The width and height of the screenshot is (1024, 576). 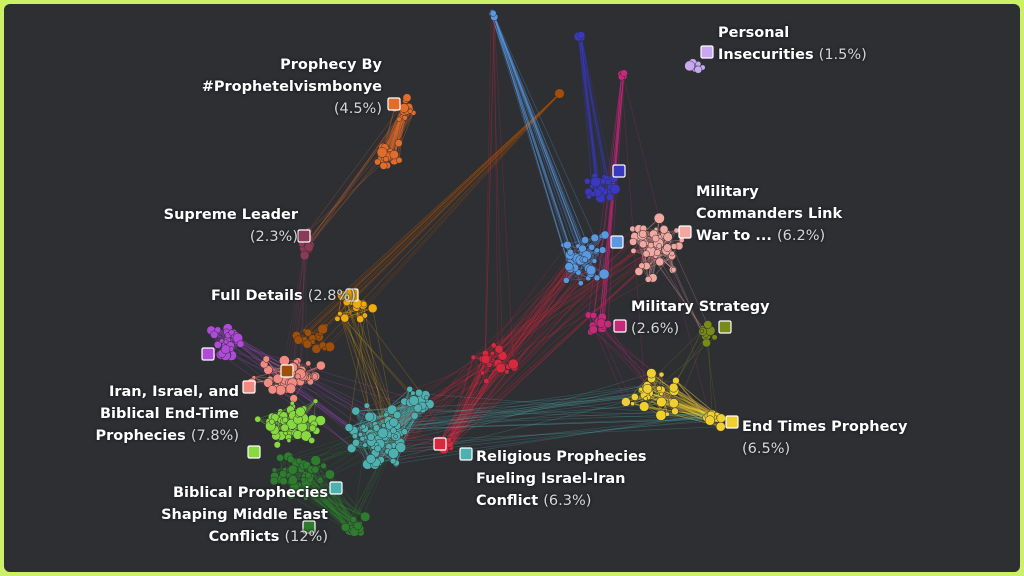 I want to click on cluster-marker-indigo, so click(x=619, y=171).